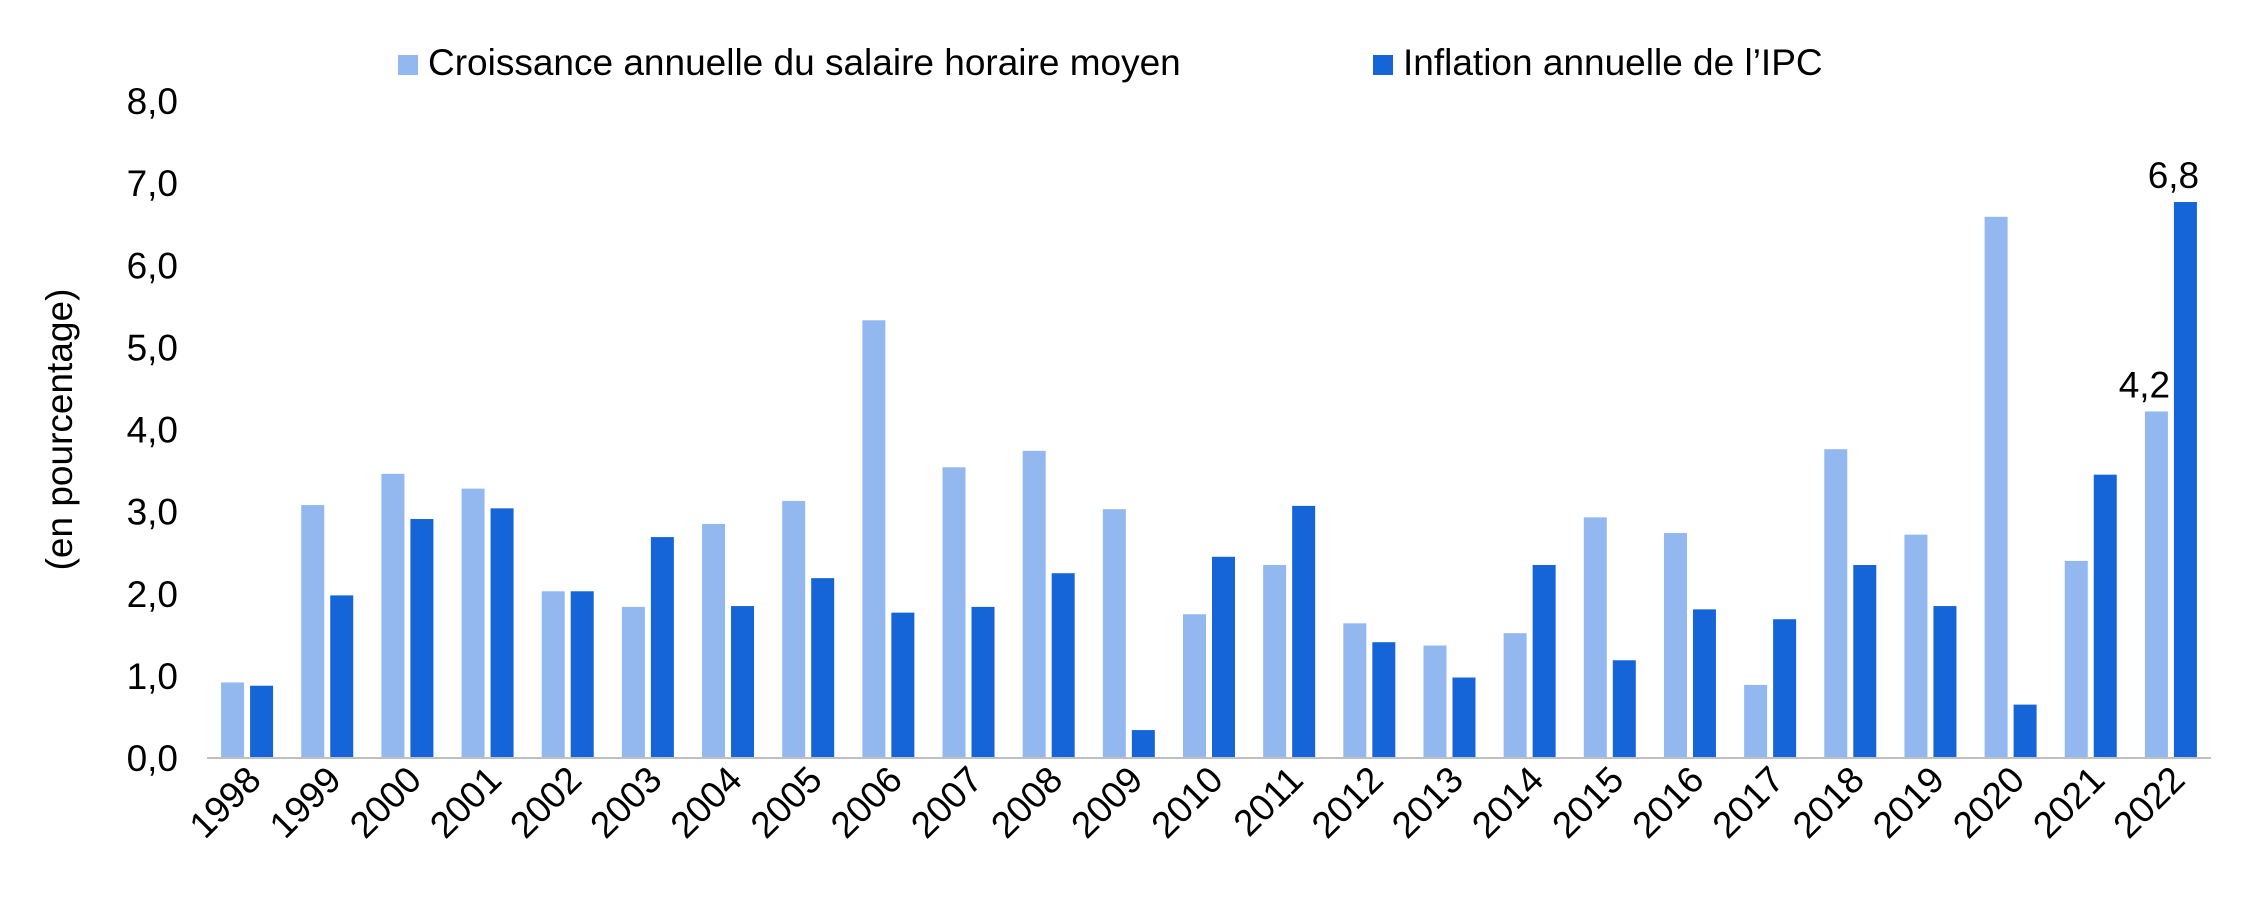 The height and width of the screenshot is (912, 2256). What do you see at coordinates (1186, 802) in the screenshot?
I see `x-tick-label: 2010` at bounding box center [1186, 802].